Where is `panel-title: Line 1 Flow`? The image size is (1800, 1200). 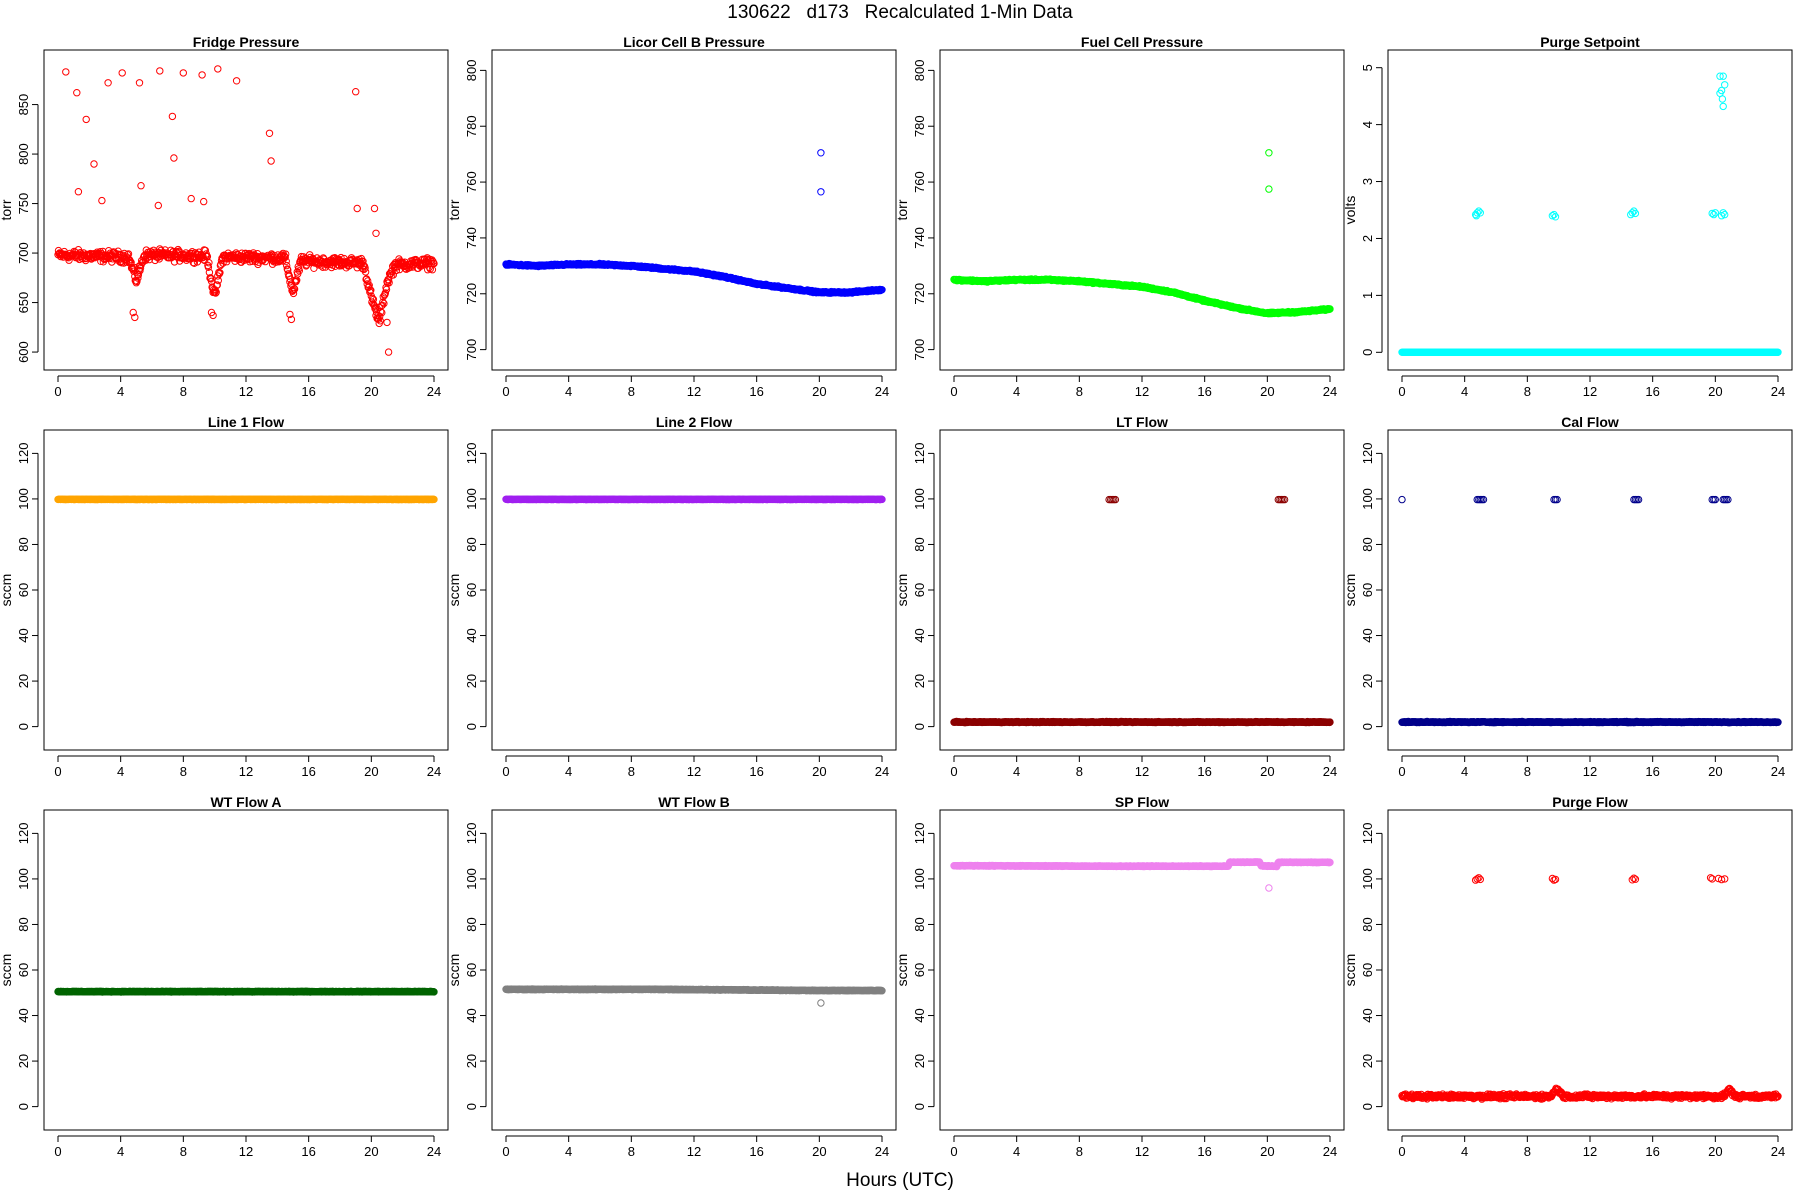 panel-title: Line 1 Flow is located at coordinates (246, 422).